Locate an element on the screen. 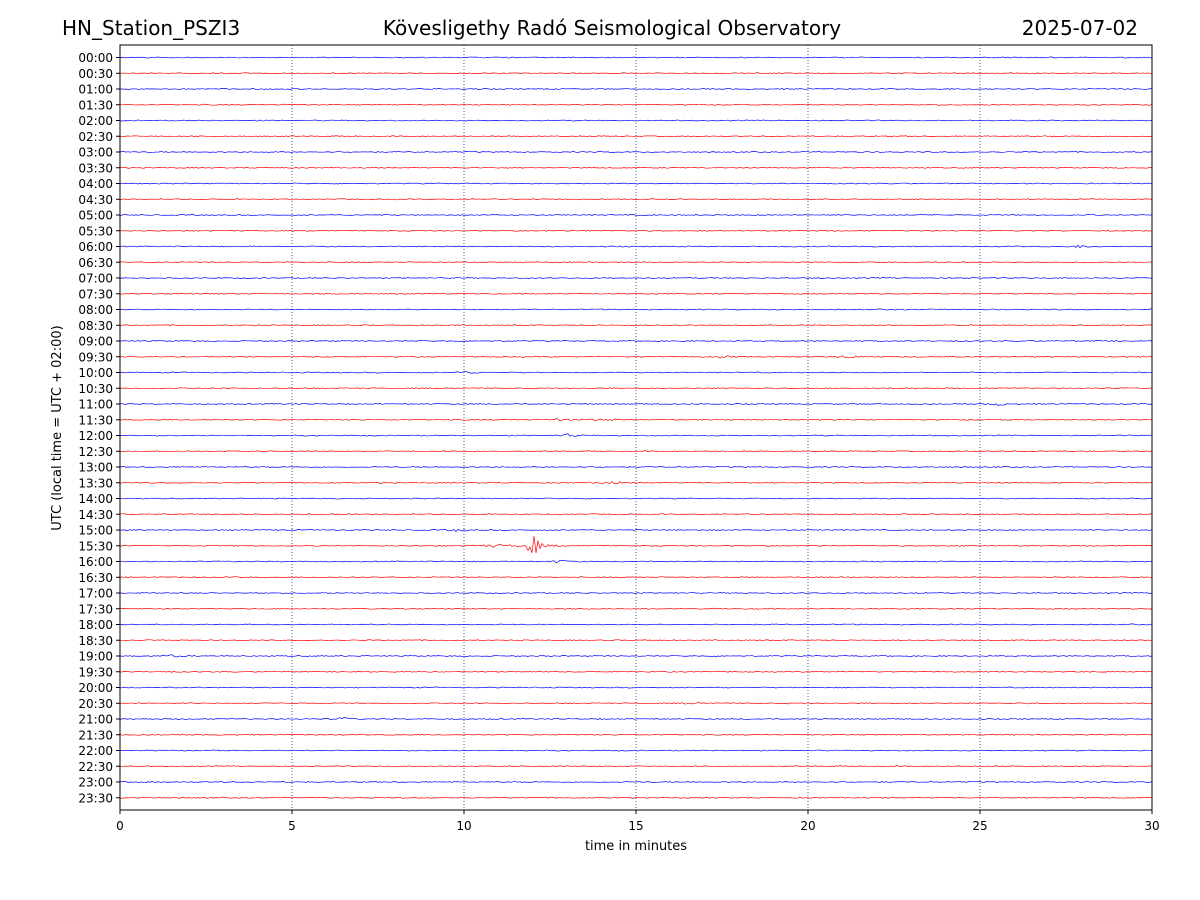  y-tick-label: 13:30 is located at coordinates (95, 483).